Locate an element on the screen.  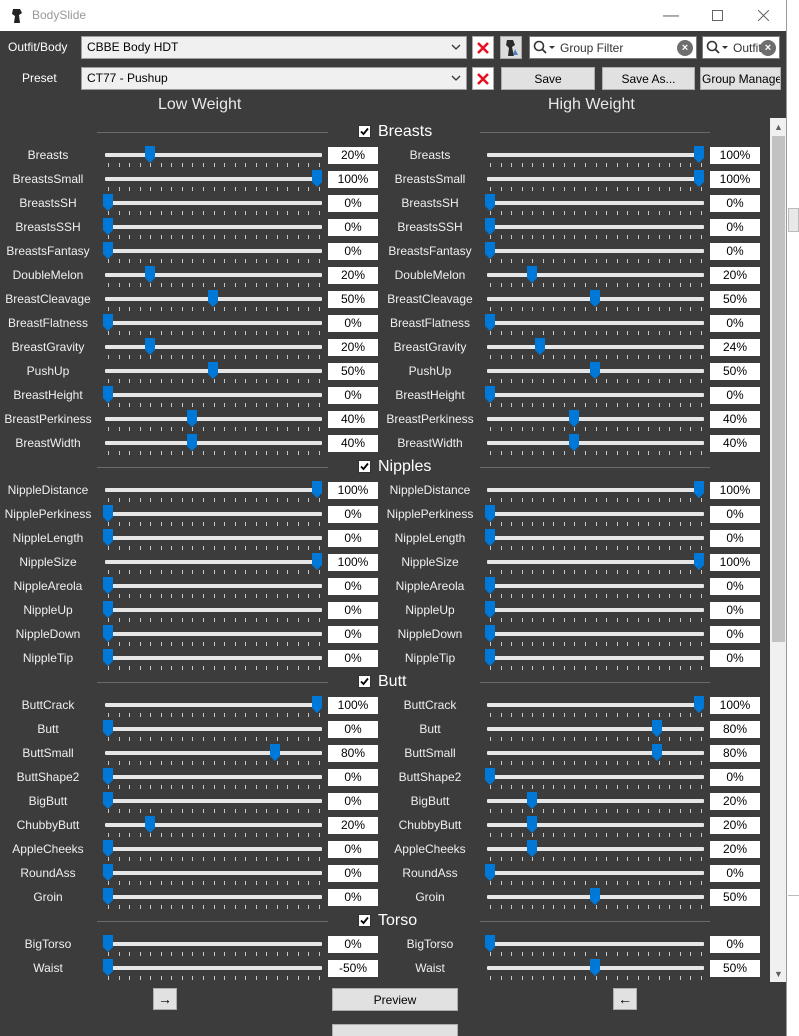
clear-filter-icon: × is located at coordinates (685, 48).